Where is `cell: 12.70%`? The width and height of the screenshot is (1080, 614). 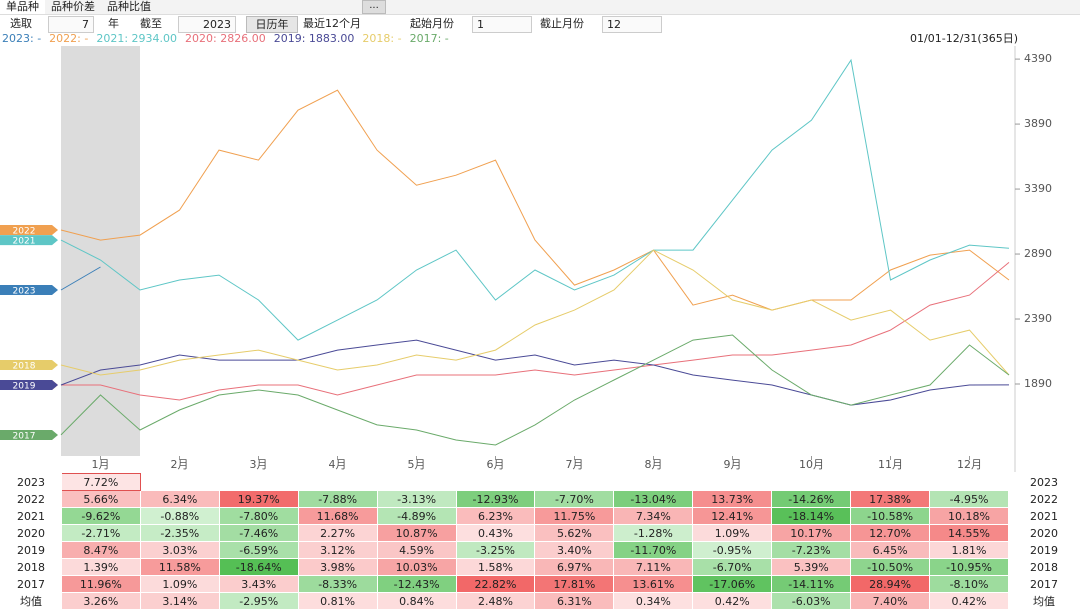 cell: 12.70% is located at coordinates (890, 533).